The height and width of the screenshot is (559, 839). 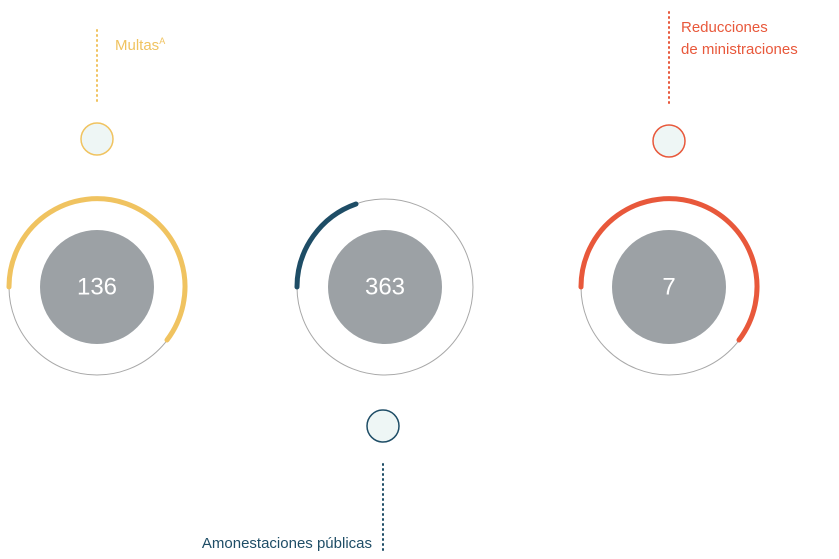 I want to click on label: de ministraciones, so click(x=739, y=49).